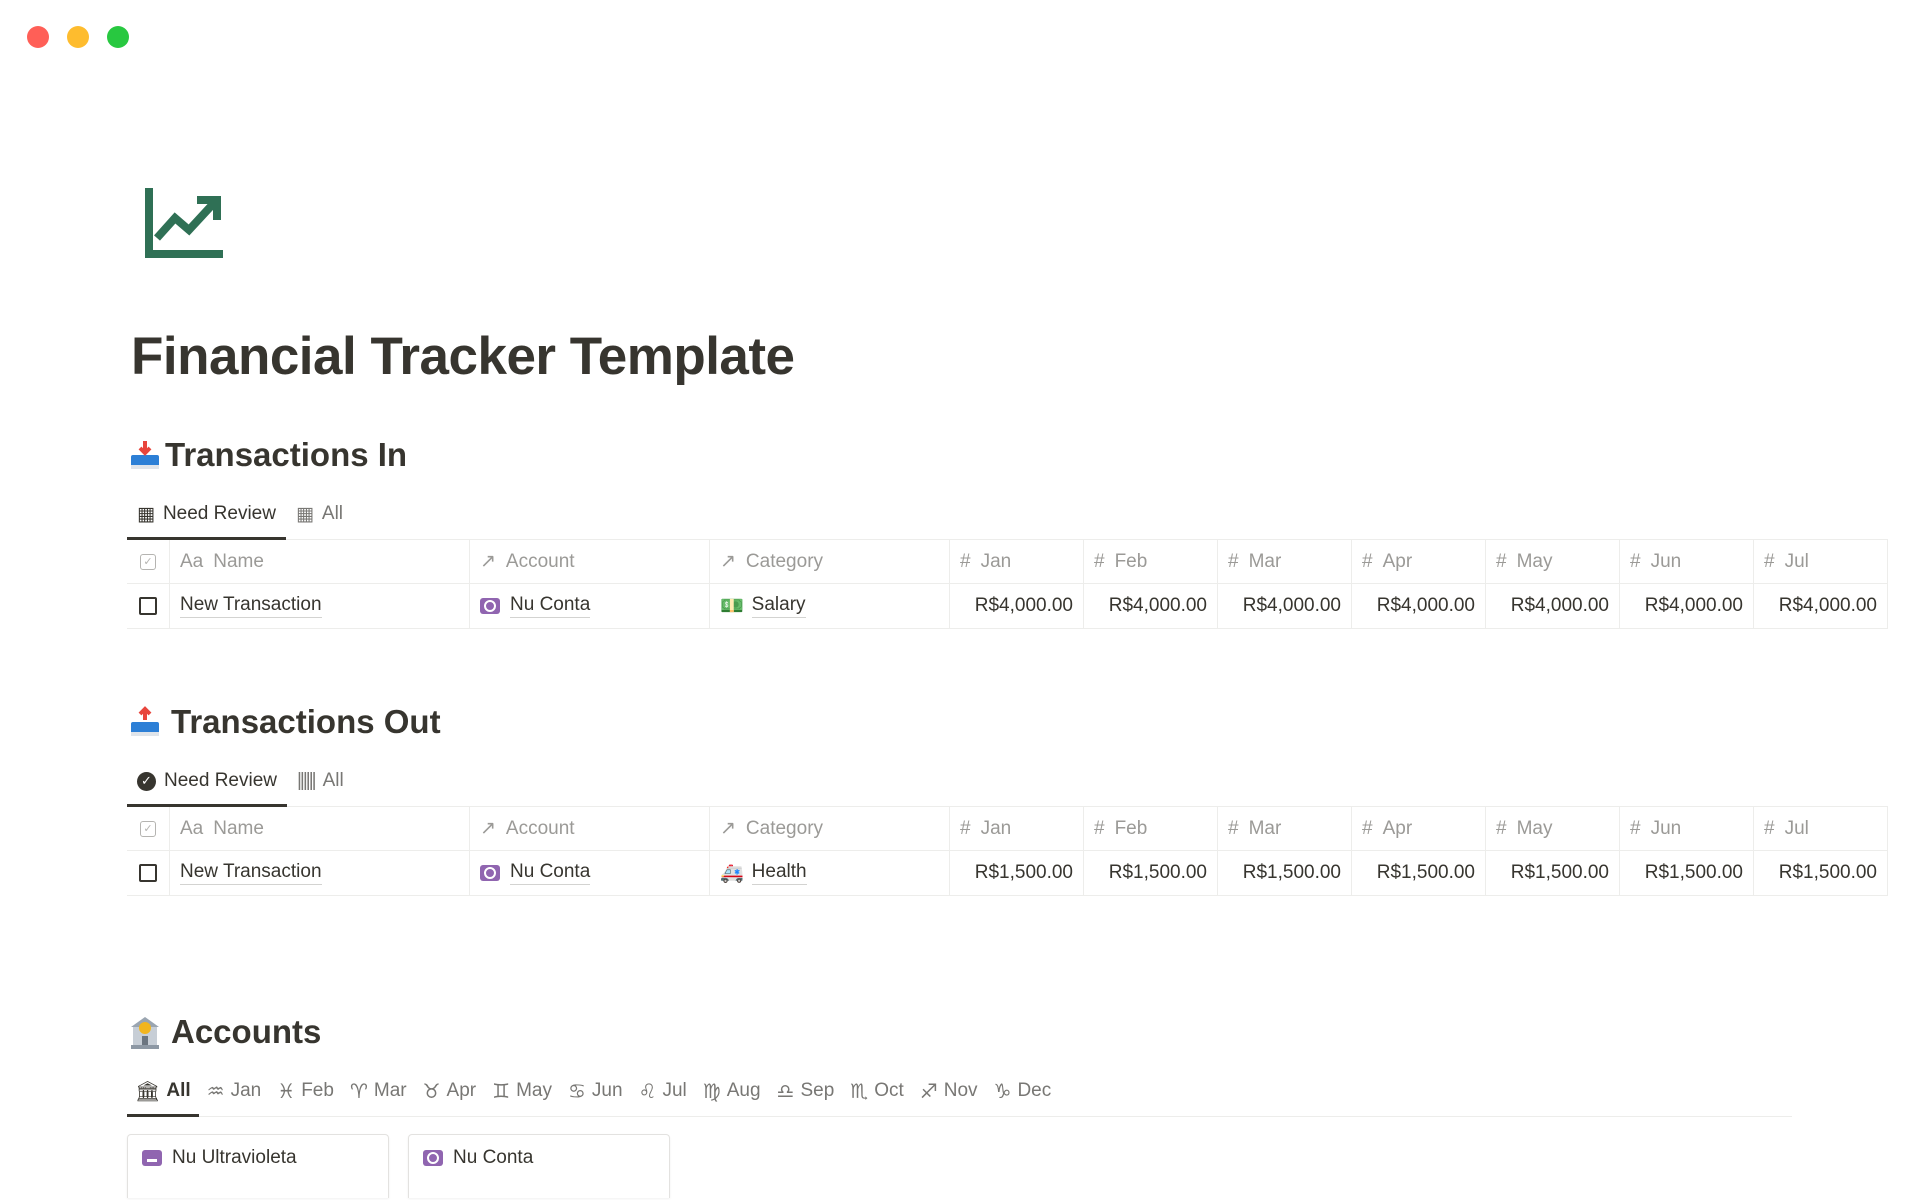  I want to click on category-cell: 🚑 Health, so click(830, 873).